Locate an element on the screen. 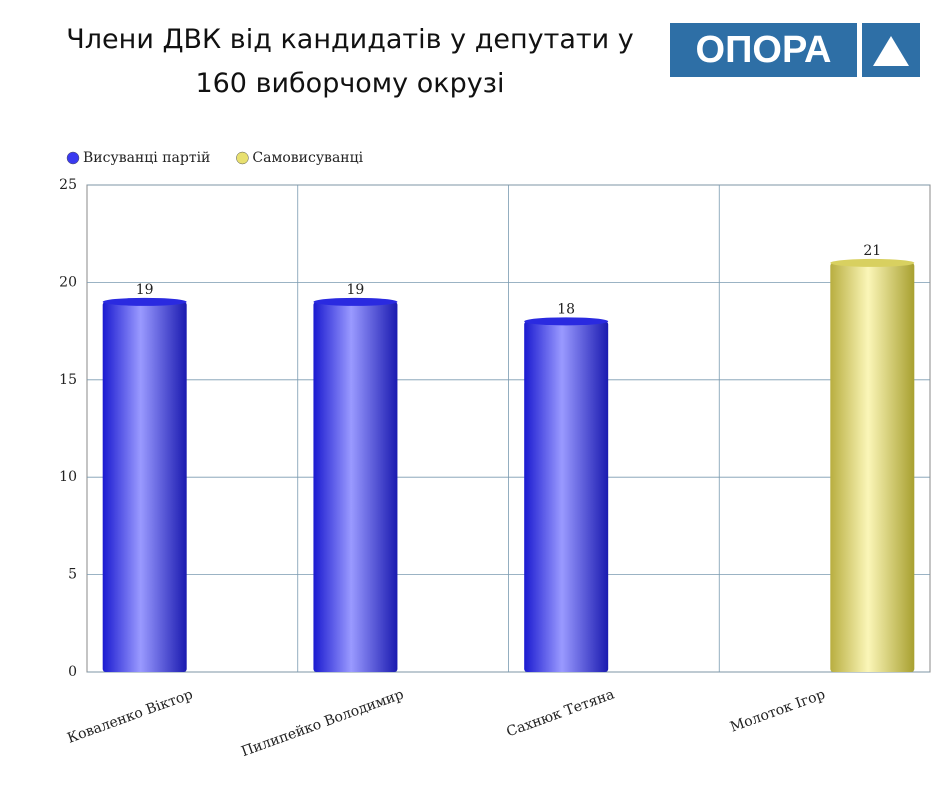 The image size is (940, 788). logo-icon is located at coordinates (891, 50).